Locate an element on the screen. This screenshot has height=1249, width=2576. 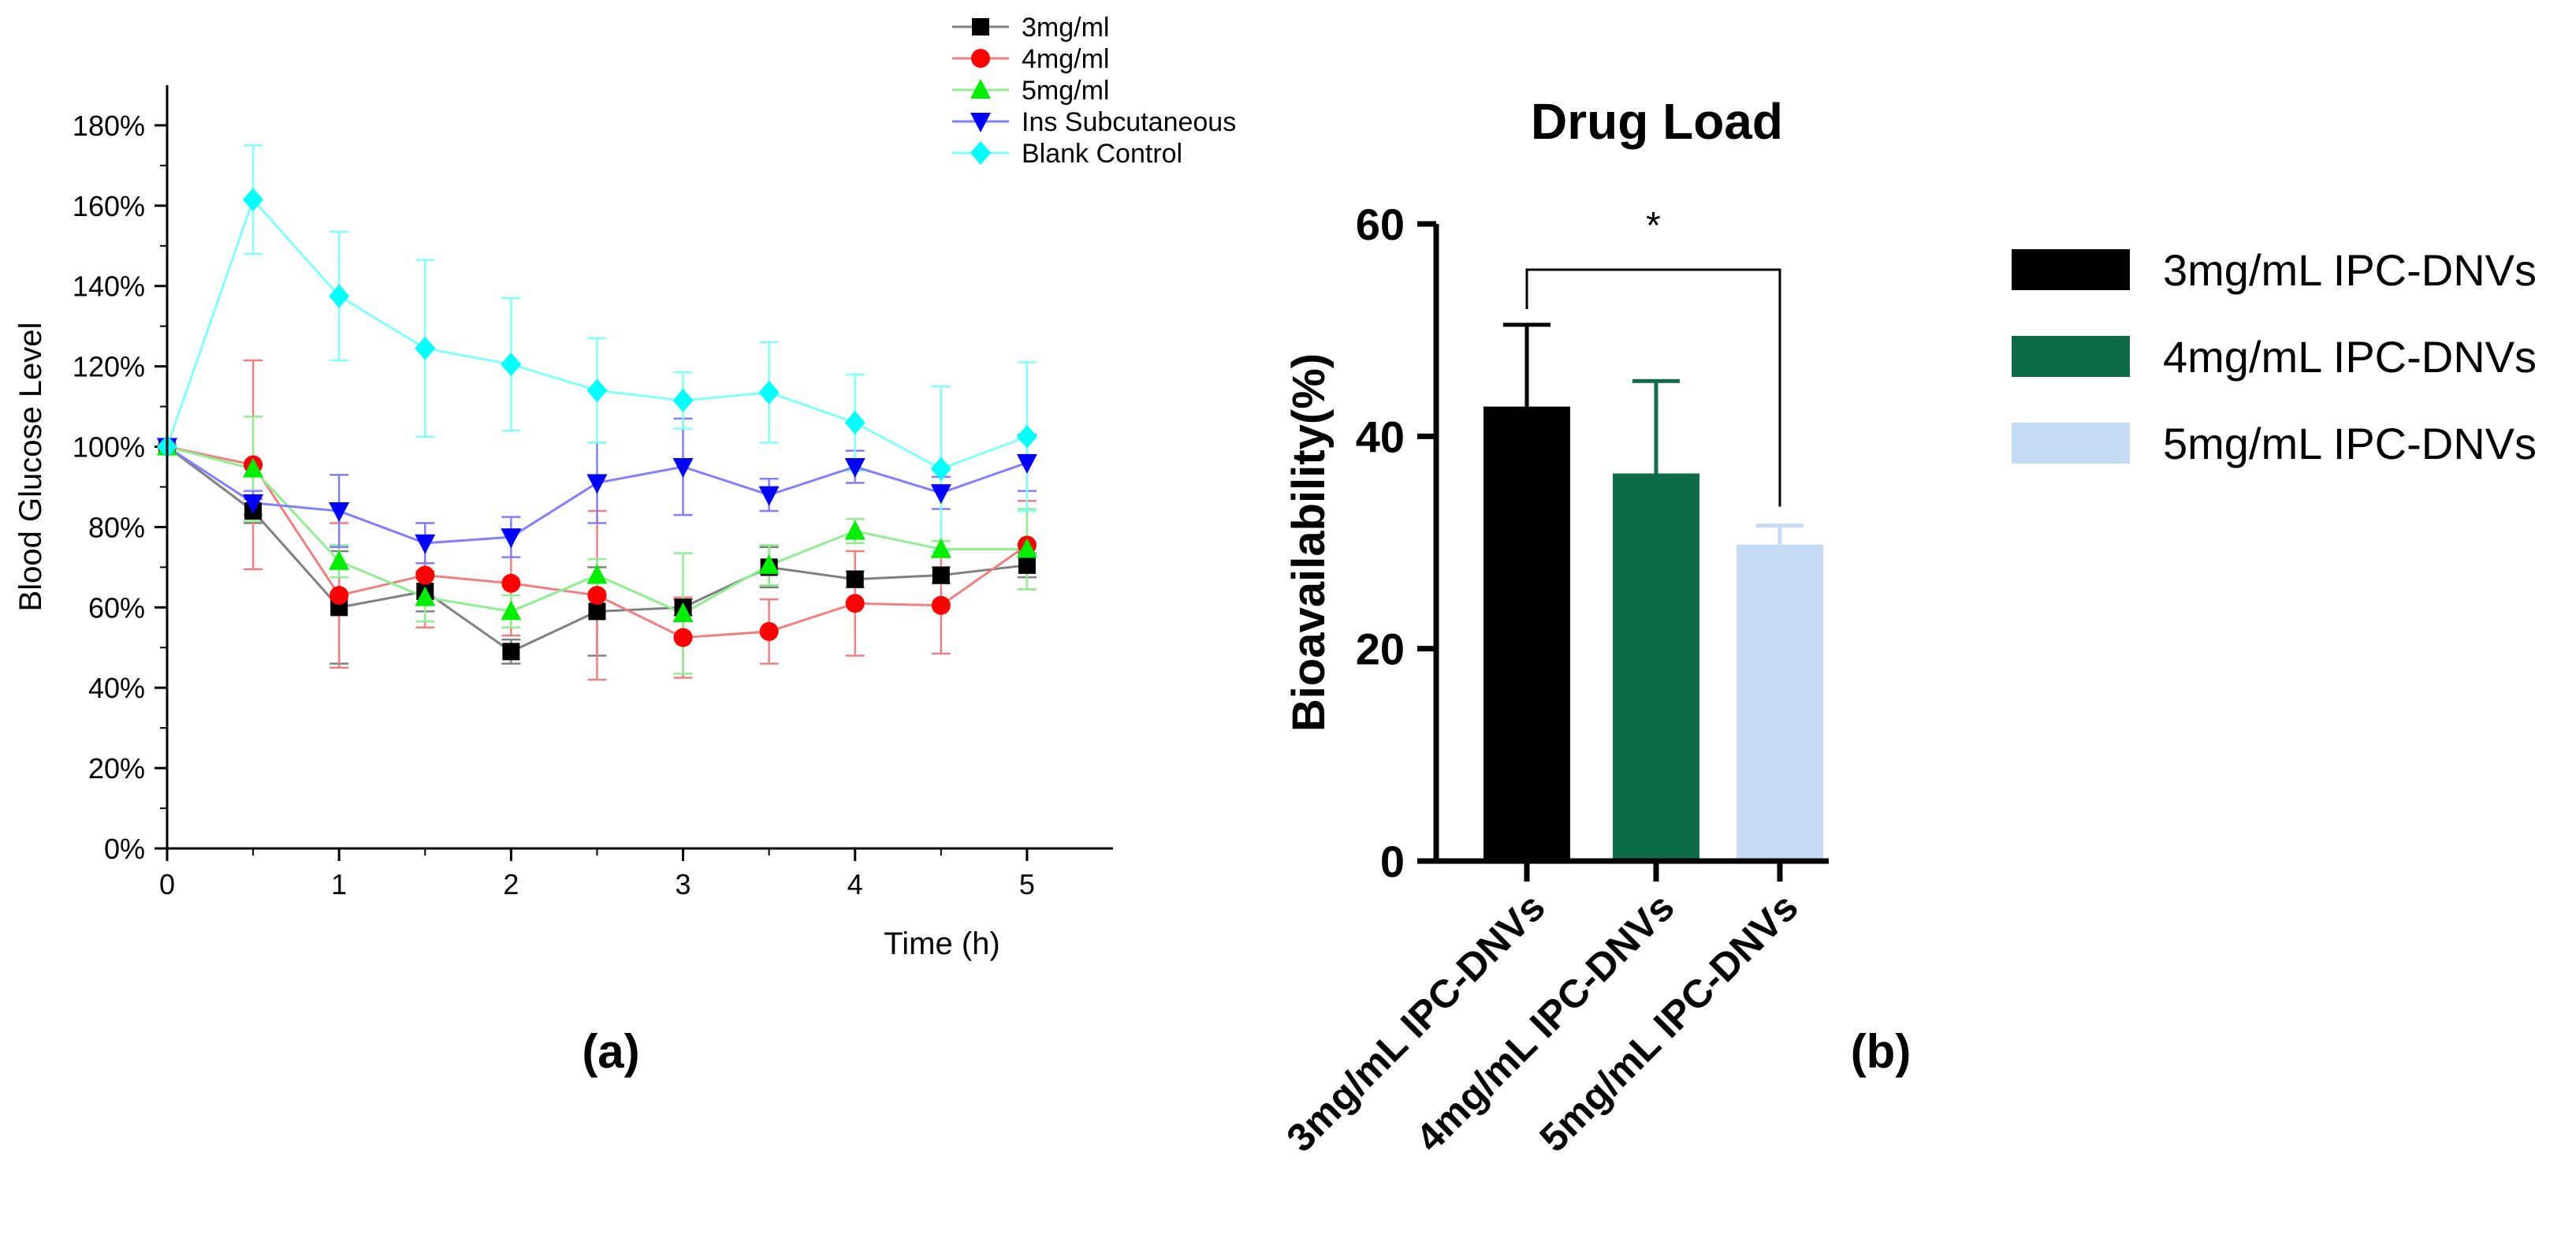
legend-label: 4mg/ml is located at coordinates (1065, 59).